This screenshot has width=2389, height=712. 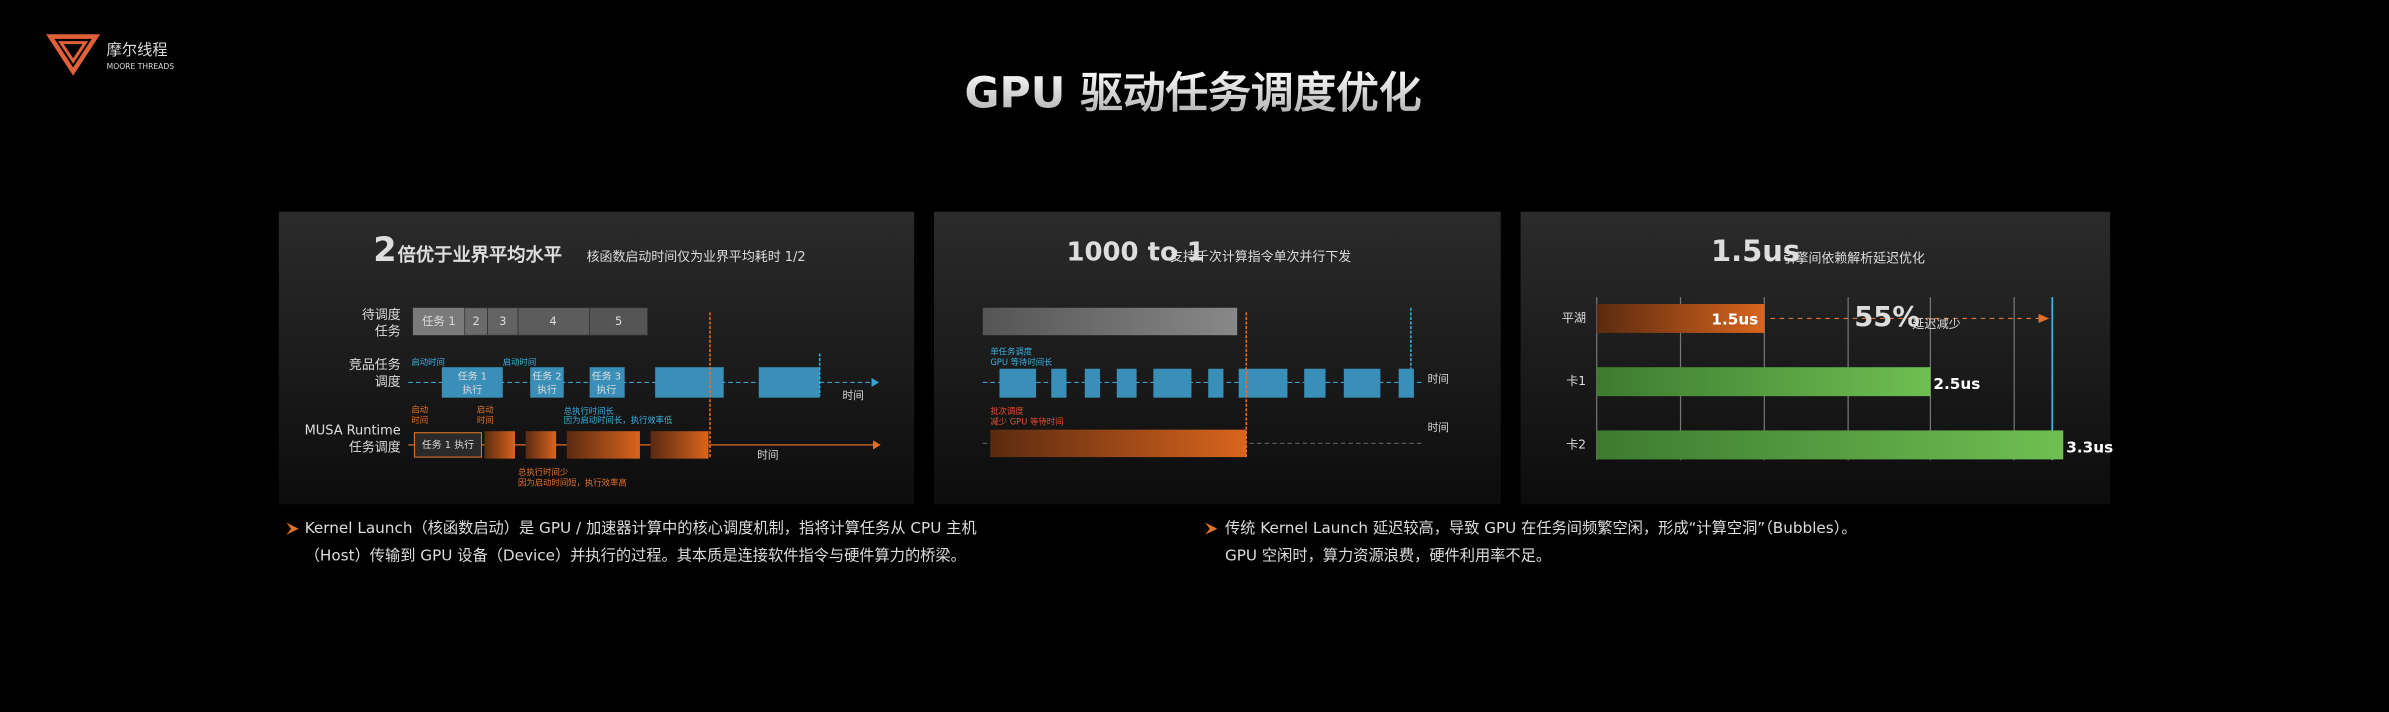 What do you see at coordinates (1026, 422) in the screenshot?
I see `note: 减少 GPU 等待时间` at bounding box center [1026, 422].